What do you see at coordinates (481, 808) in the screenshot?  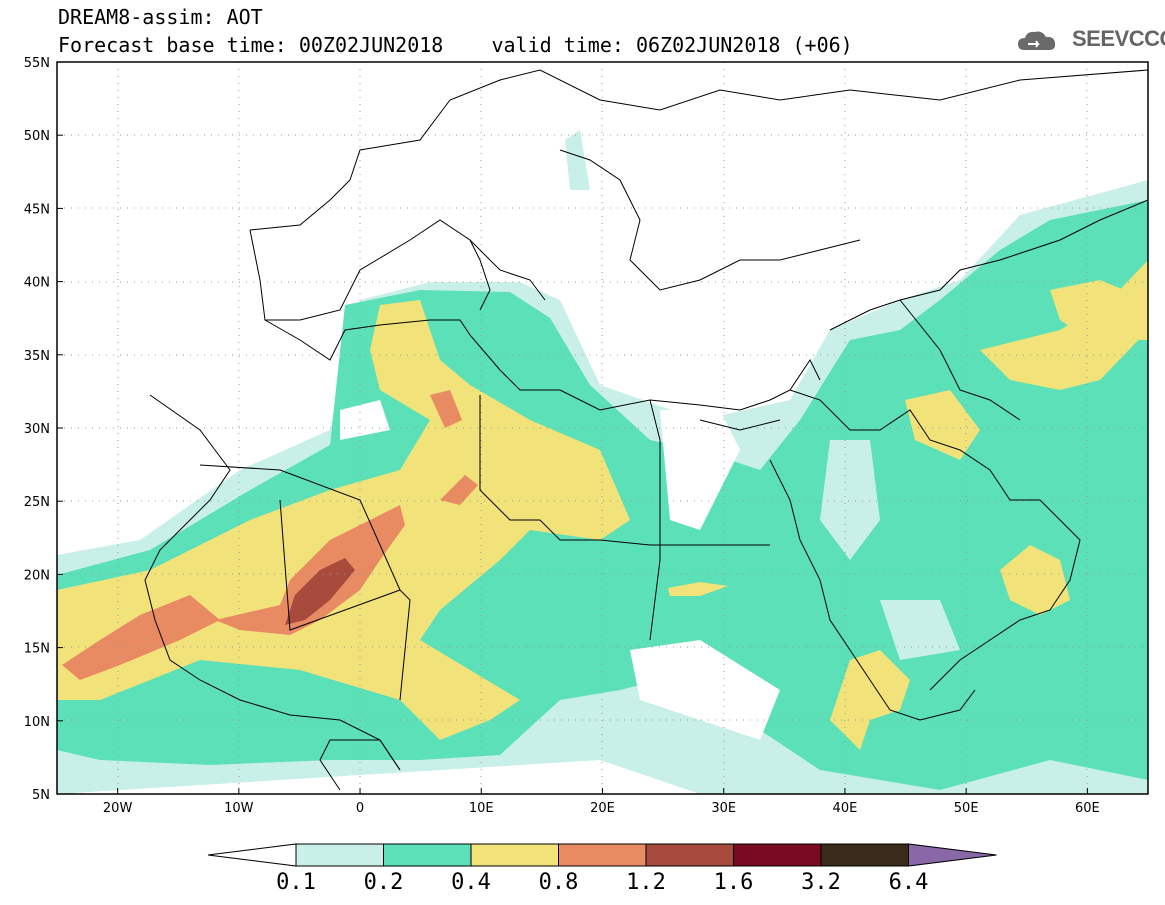 I see `lon-label: 10E` at bounding box center [481, 808].